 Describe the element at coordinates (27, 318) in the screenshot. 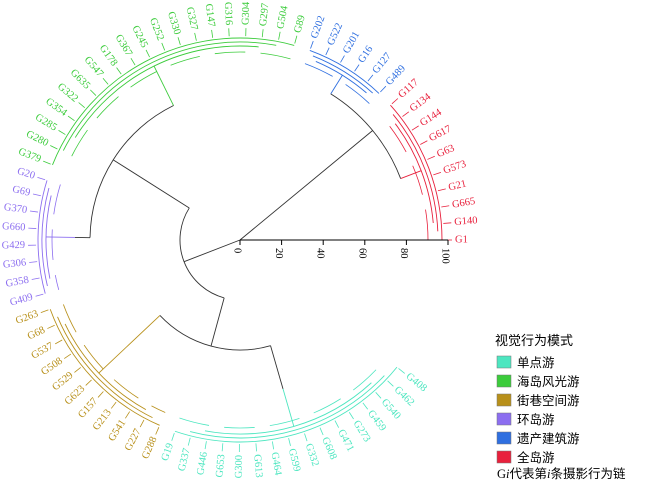

I see `leaf-label: G263` at that location.